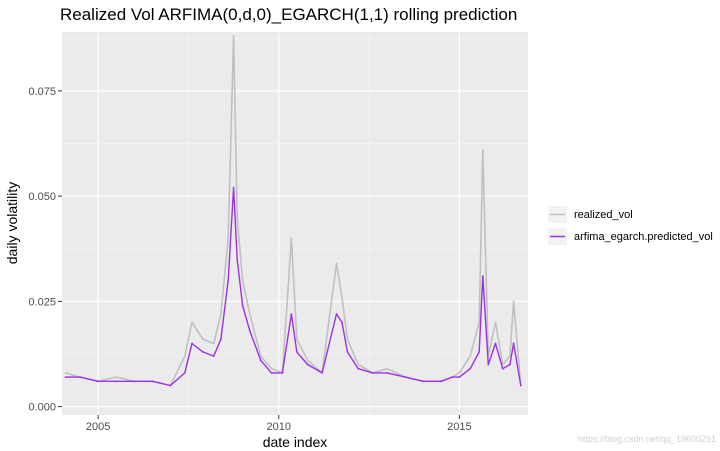 The image size is (720, 451). Describe the element at coordinates (45, 250) in the screenshot. I see `y-axis: 0.000 0.025 0.050 0.075` at that location.